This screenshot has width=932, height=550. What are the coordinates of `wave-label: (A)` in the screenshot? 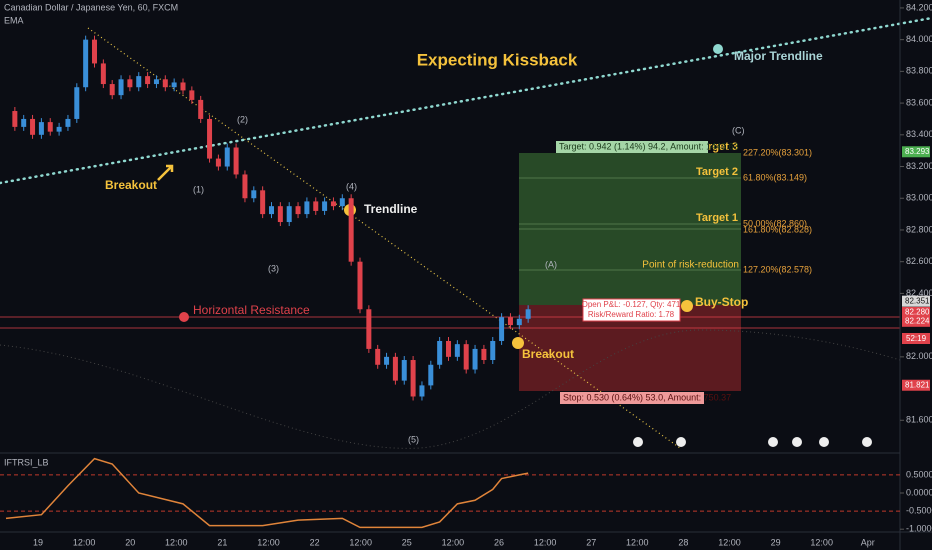 It's located at (551, 264).